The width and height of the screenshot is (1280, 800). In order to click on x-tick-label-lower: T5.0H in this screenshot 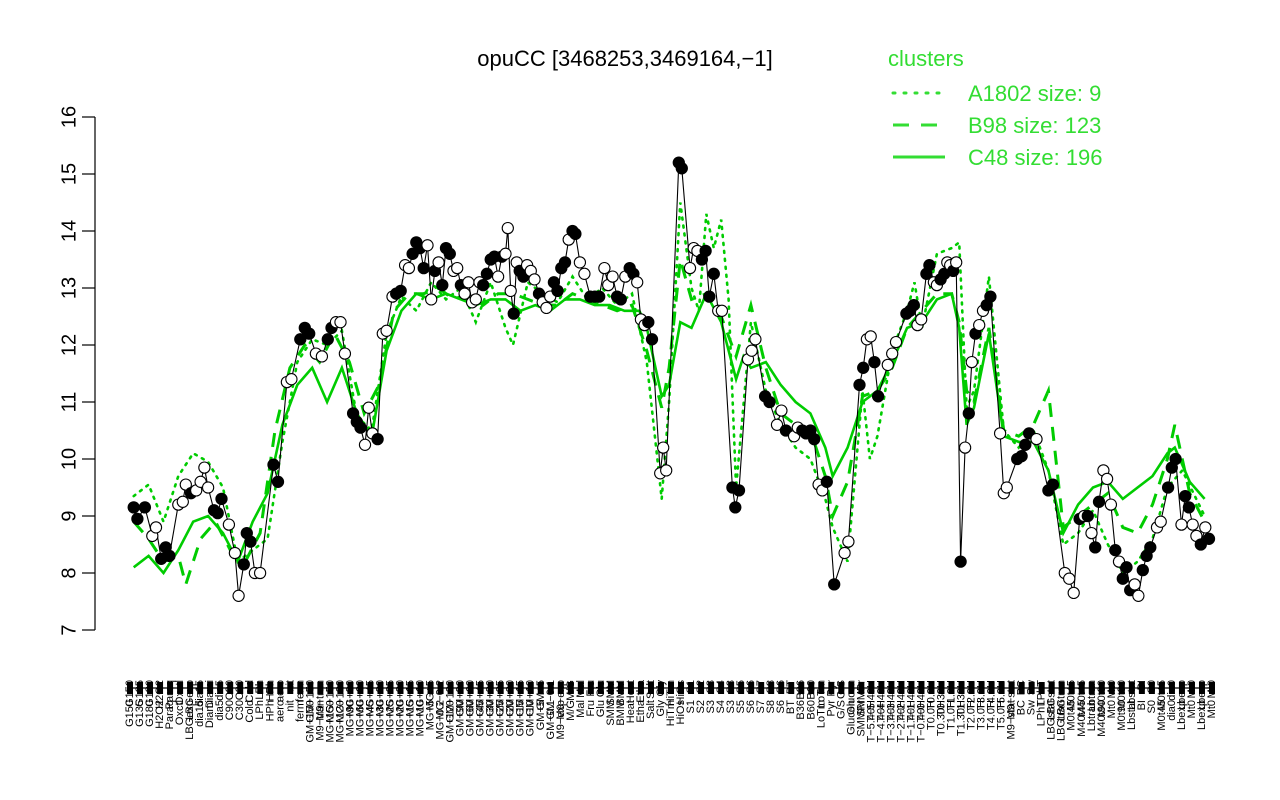, I will do `click(1002, 715)`.